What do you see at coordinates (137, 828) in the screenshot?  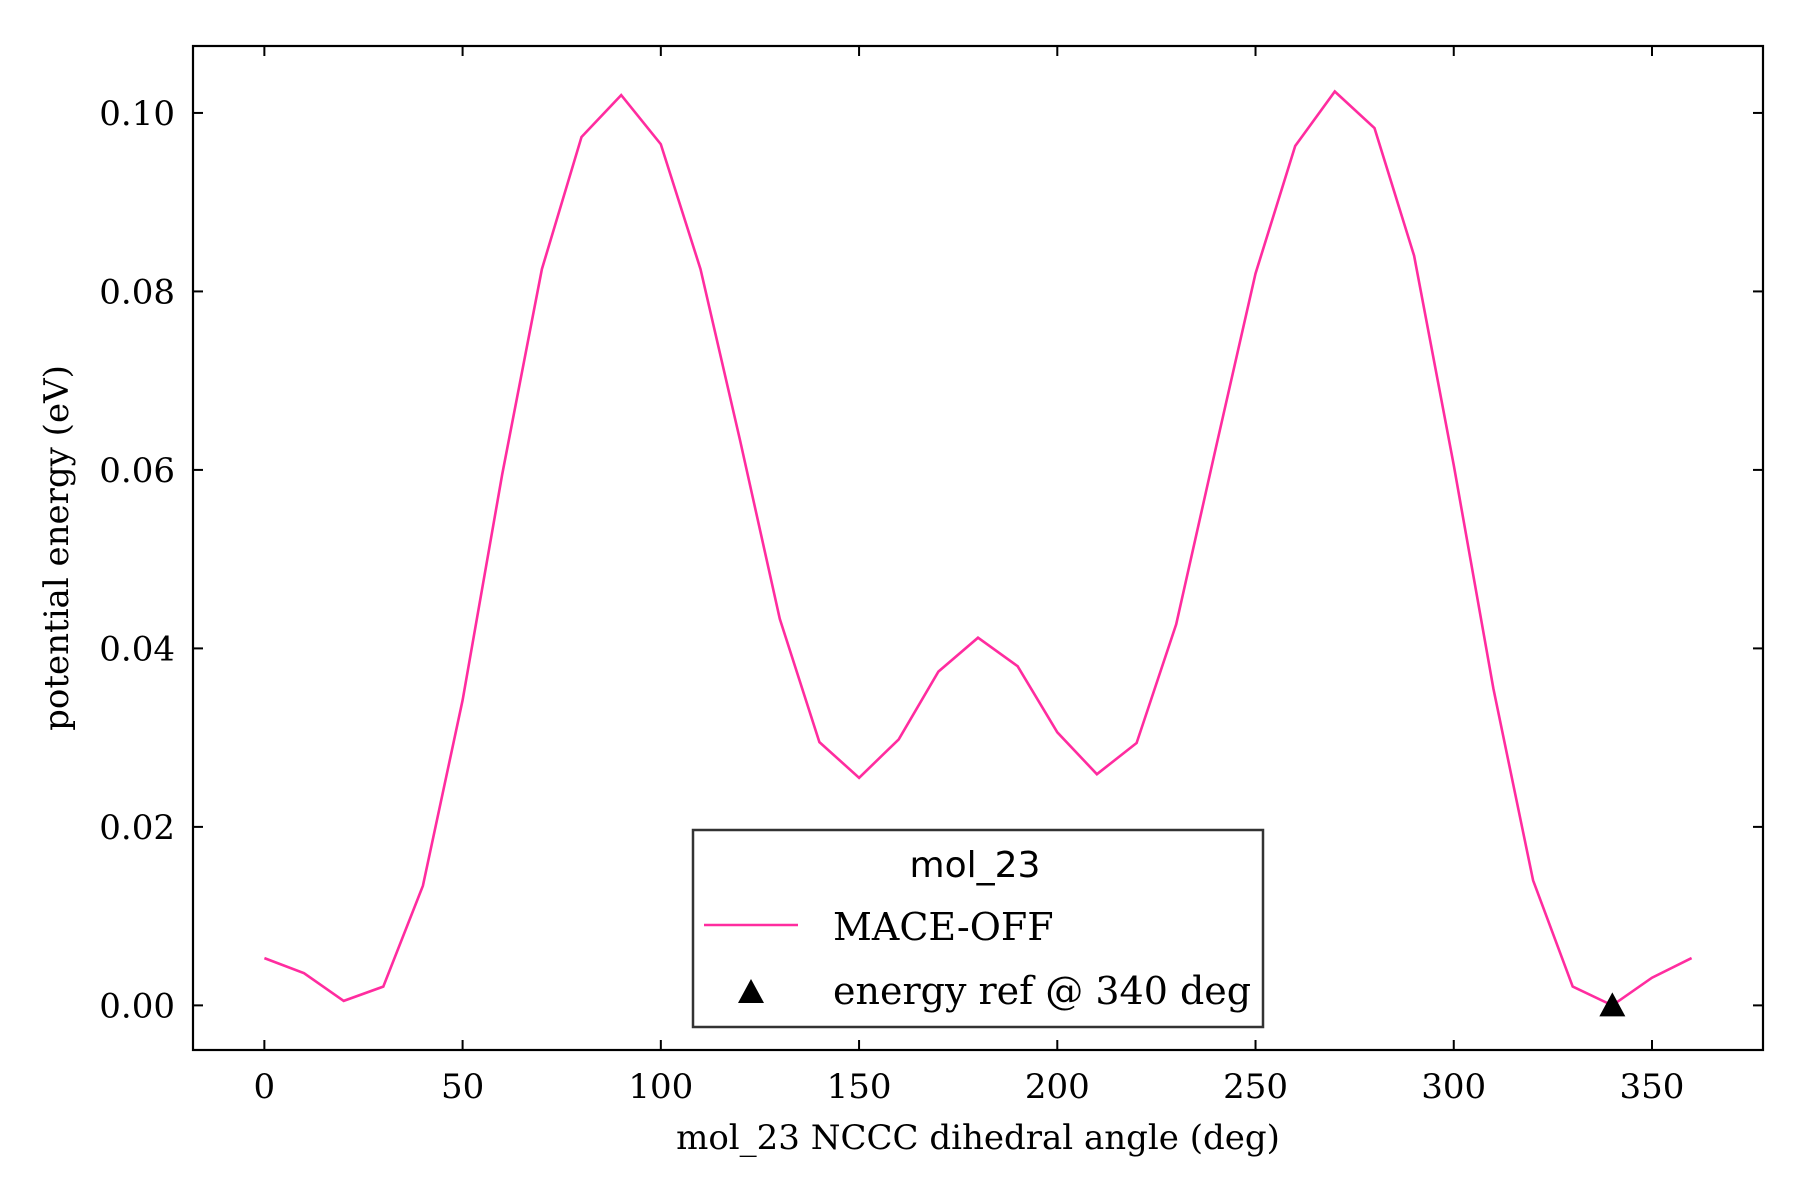 I see `y-tick-label: 0.02` at bounding box center [137, 828].